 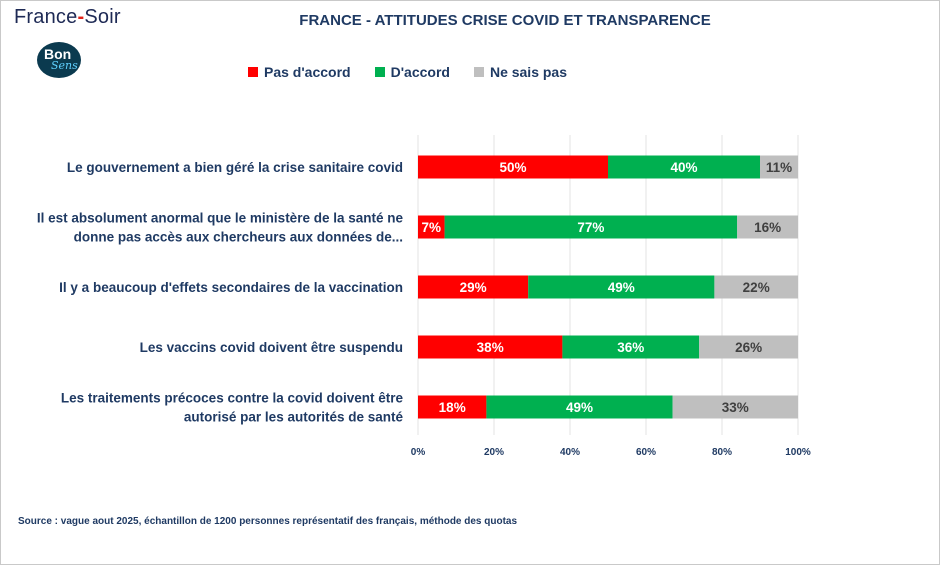 What do you see at coordinates (102, 17) in the screenshot?
I see `brand-name-right: Soir` at bounding box center [102, 17].